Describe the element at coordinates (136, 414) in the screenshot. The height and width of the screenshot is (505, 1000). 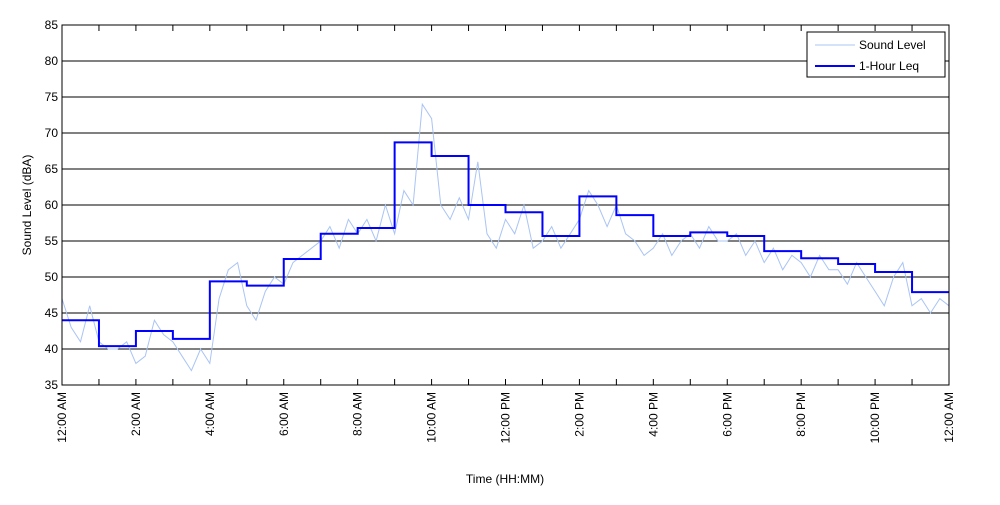
I see `x-tick-label: 2:00 AM` at that location.